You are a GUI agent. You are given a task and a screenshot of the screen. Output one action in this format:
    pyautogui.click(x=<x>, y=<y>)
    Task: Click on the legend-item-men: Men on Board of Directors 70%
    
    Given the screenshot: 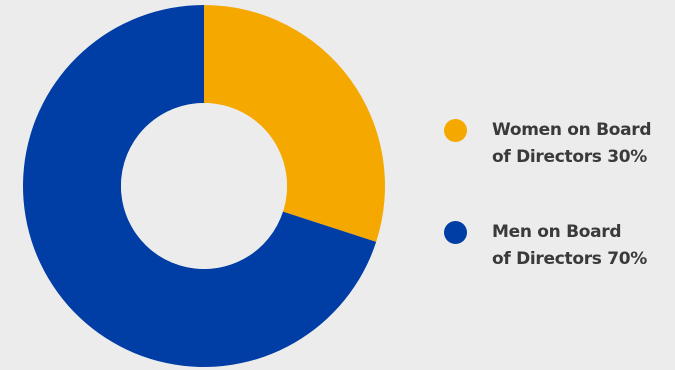 What is the action you would take?
    pyautogui.click(x=554, y=248)
    